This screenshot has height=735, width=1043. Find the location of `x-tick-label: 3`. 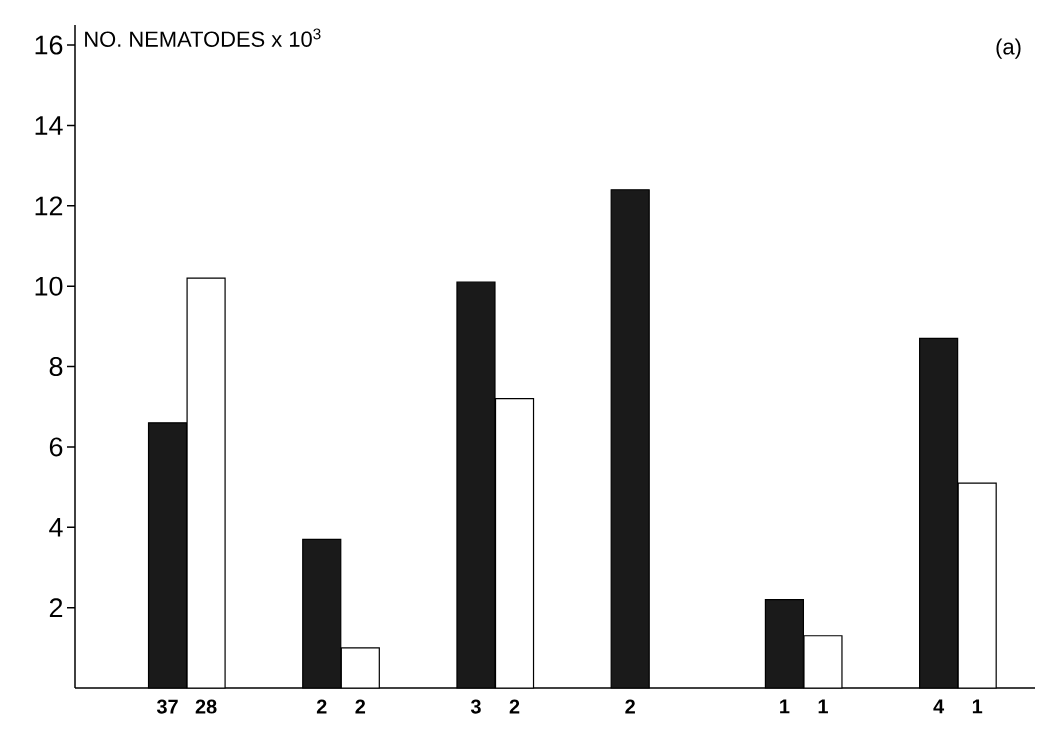

x-tick-label: 3 is located at coordinates (475, 706).